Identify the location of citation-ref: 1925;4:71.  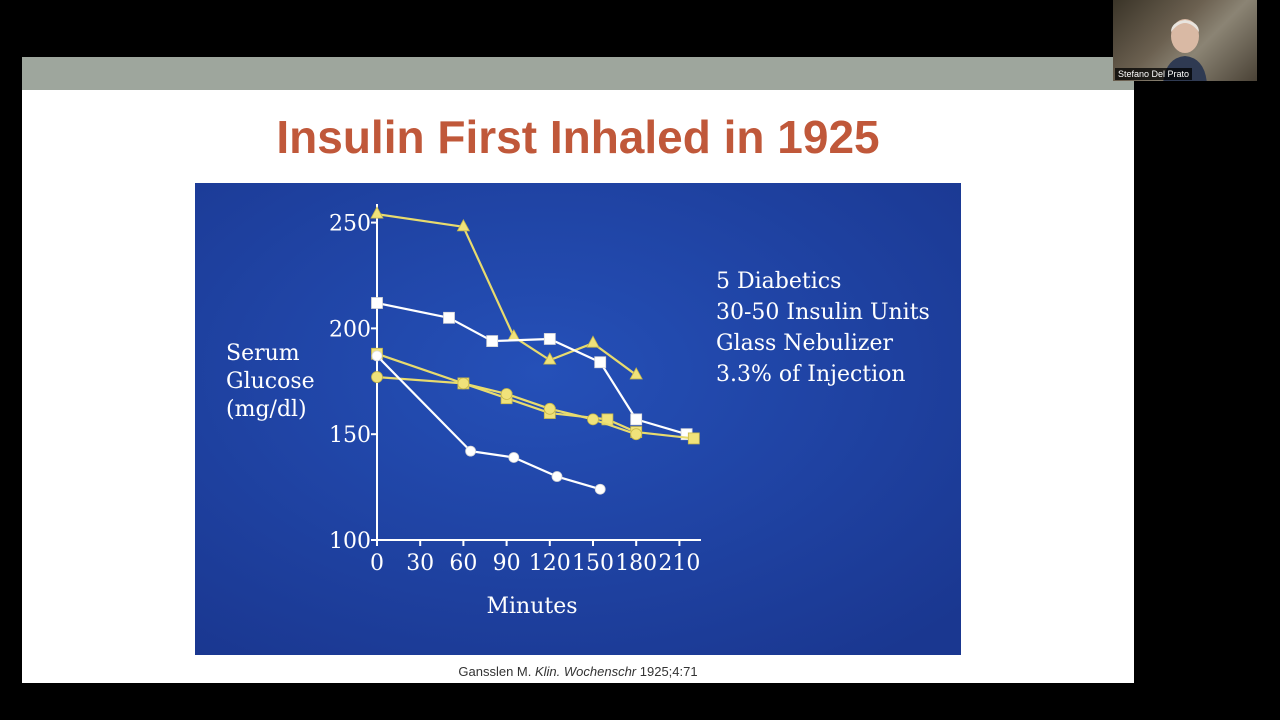
(667, 671).